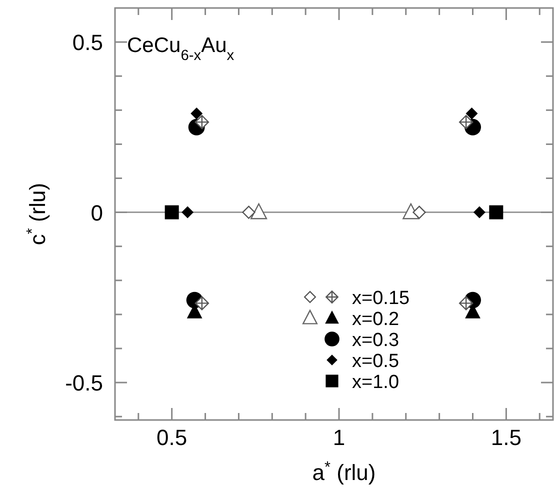 The image size is (559, 491). I want to click on x-tick-label: 1, so click(339, 437).